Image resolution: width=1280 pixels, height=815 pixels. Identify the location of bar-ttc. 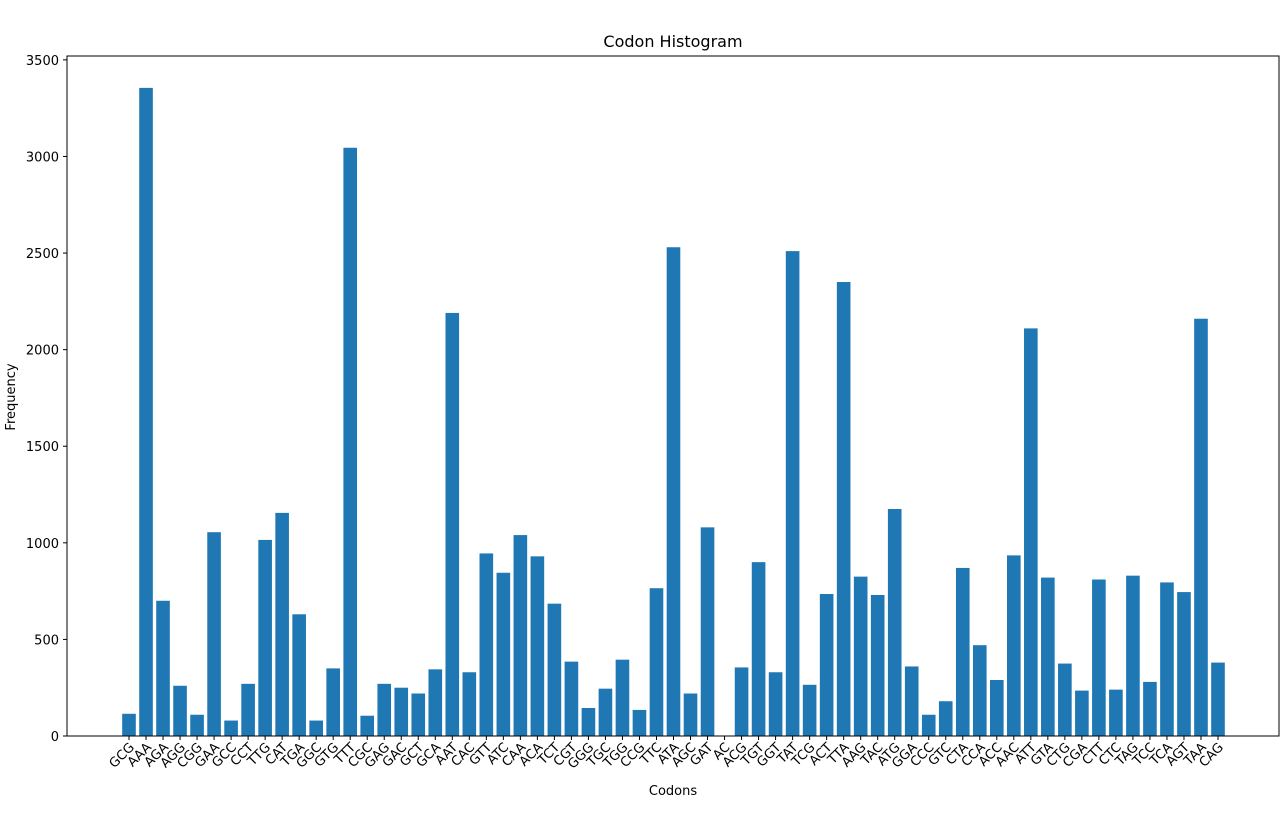
(656, 662).